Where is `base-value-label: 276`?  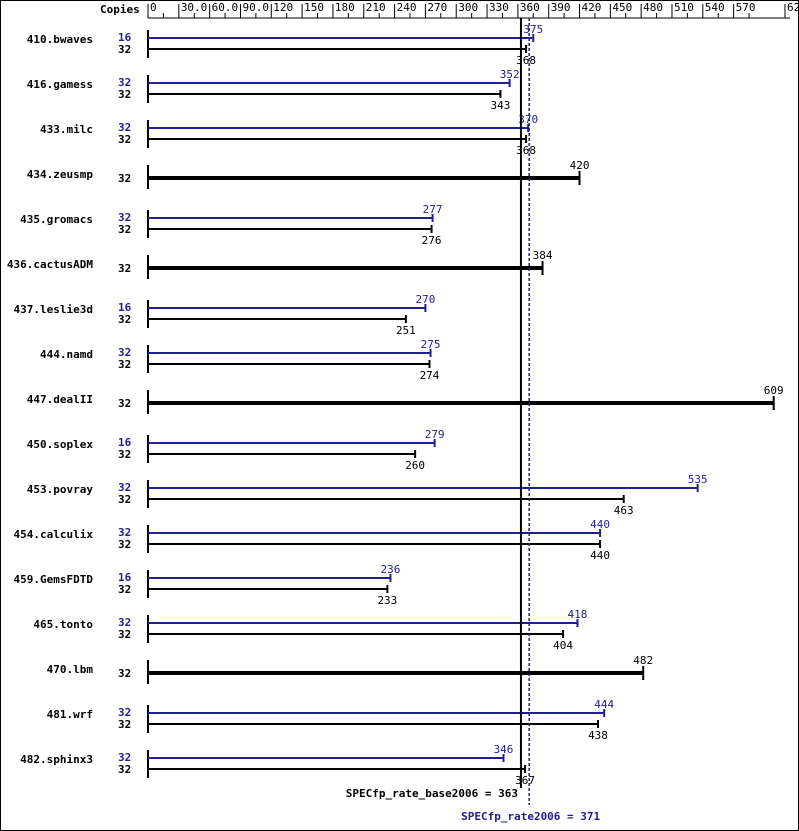 base-value-label: 276 is located at coordinates (432, 240).